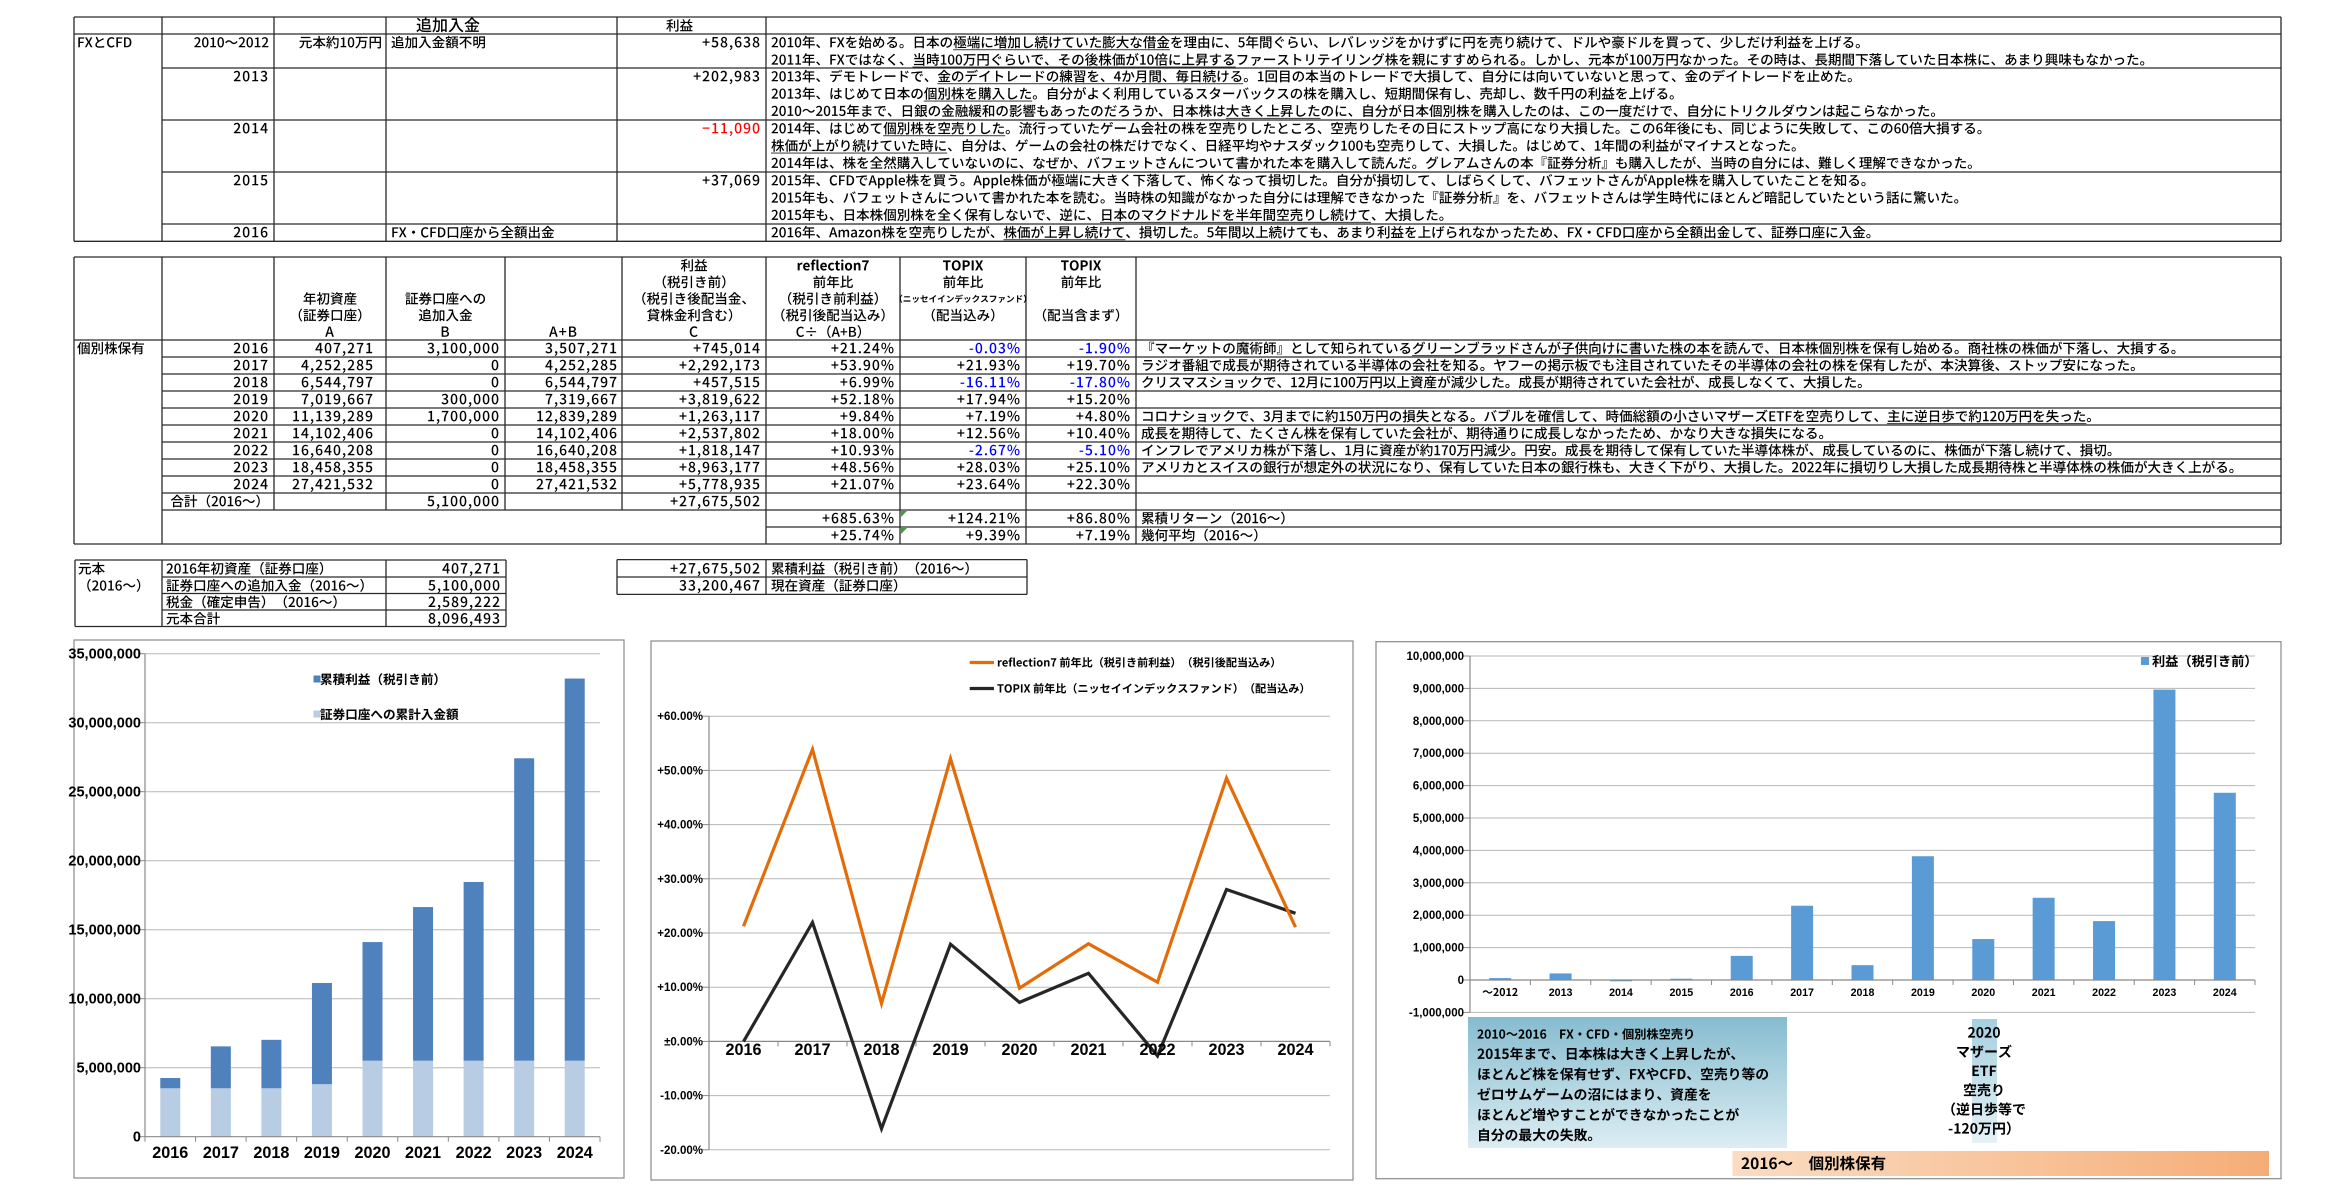  Describe the element at coordinates (1621, 993) in the screenshot. I see `svg-text: 2014` at that location.